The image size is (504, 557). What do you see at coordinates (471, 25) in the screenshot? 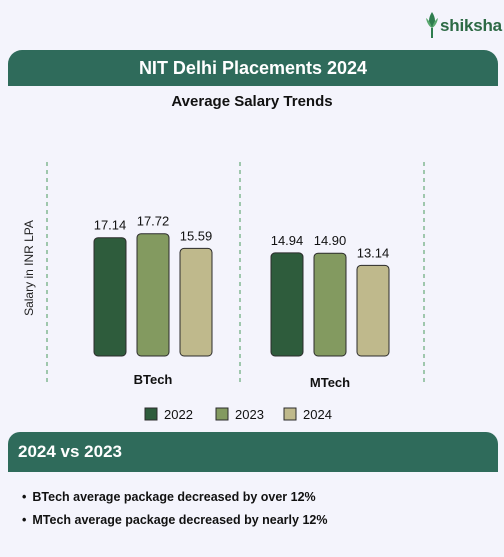
I see `brand-name: shiksha` at bounding box center [471, 25].